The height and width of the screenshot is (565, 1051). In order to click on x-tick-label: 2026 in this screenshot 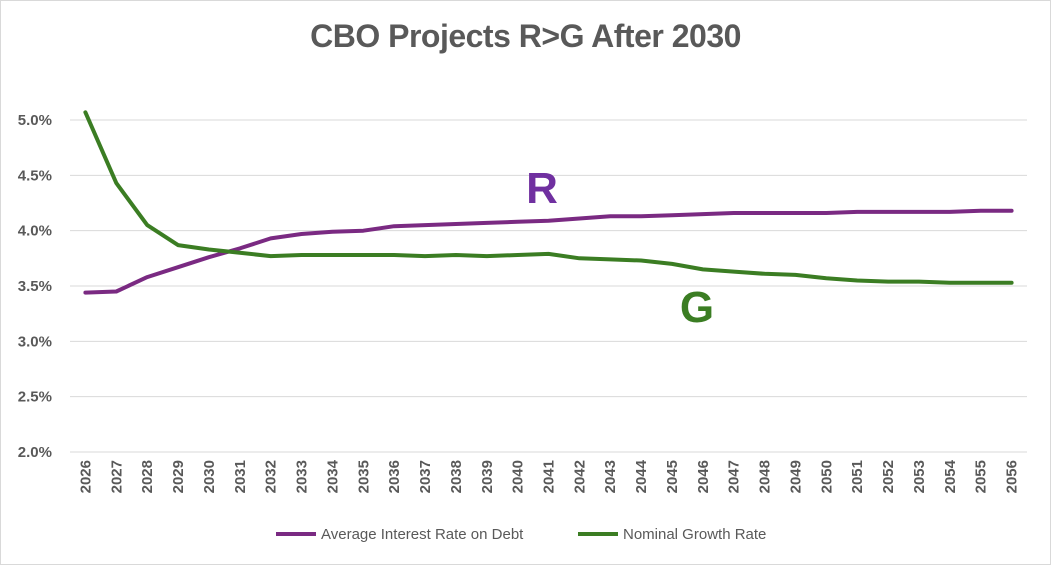, I will do `click(85, 476)`.